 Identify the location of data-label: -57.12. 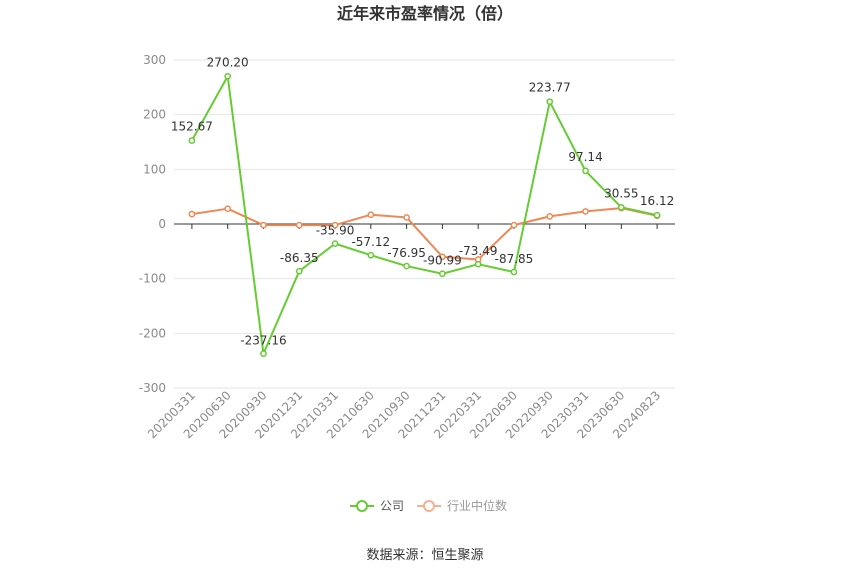
(370, 242).